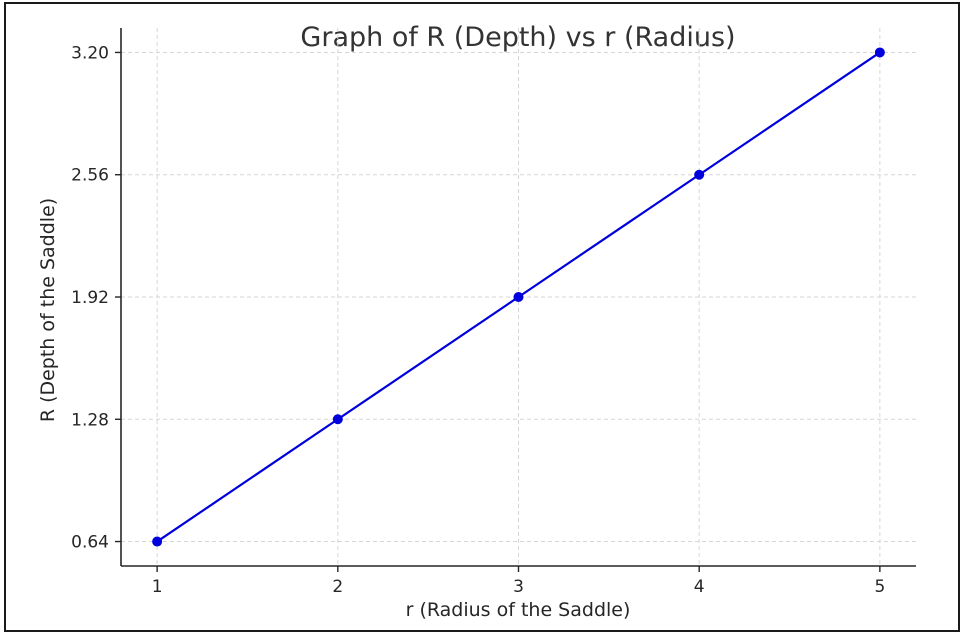 The height and width of the screenshot is (634, 960). Describe the element at coordinates (90, 420) in the screenshot. I see `y-tick-label: 1.28` at that location.